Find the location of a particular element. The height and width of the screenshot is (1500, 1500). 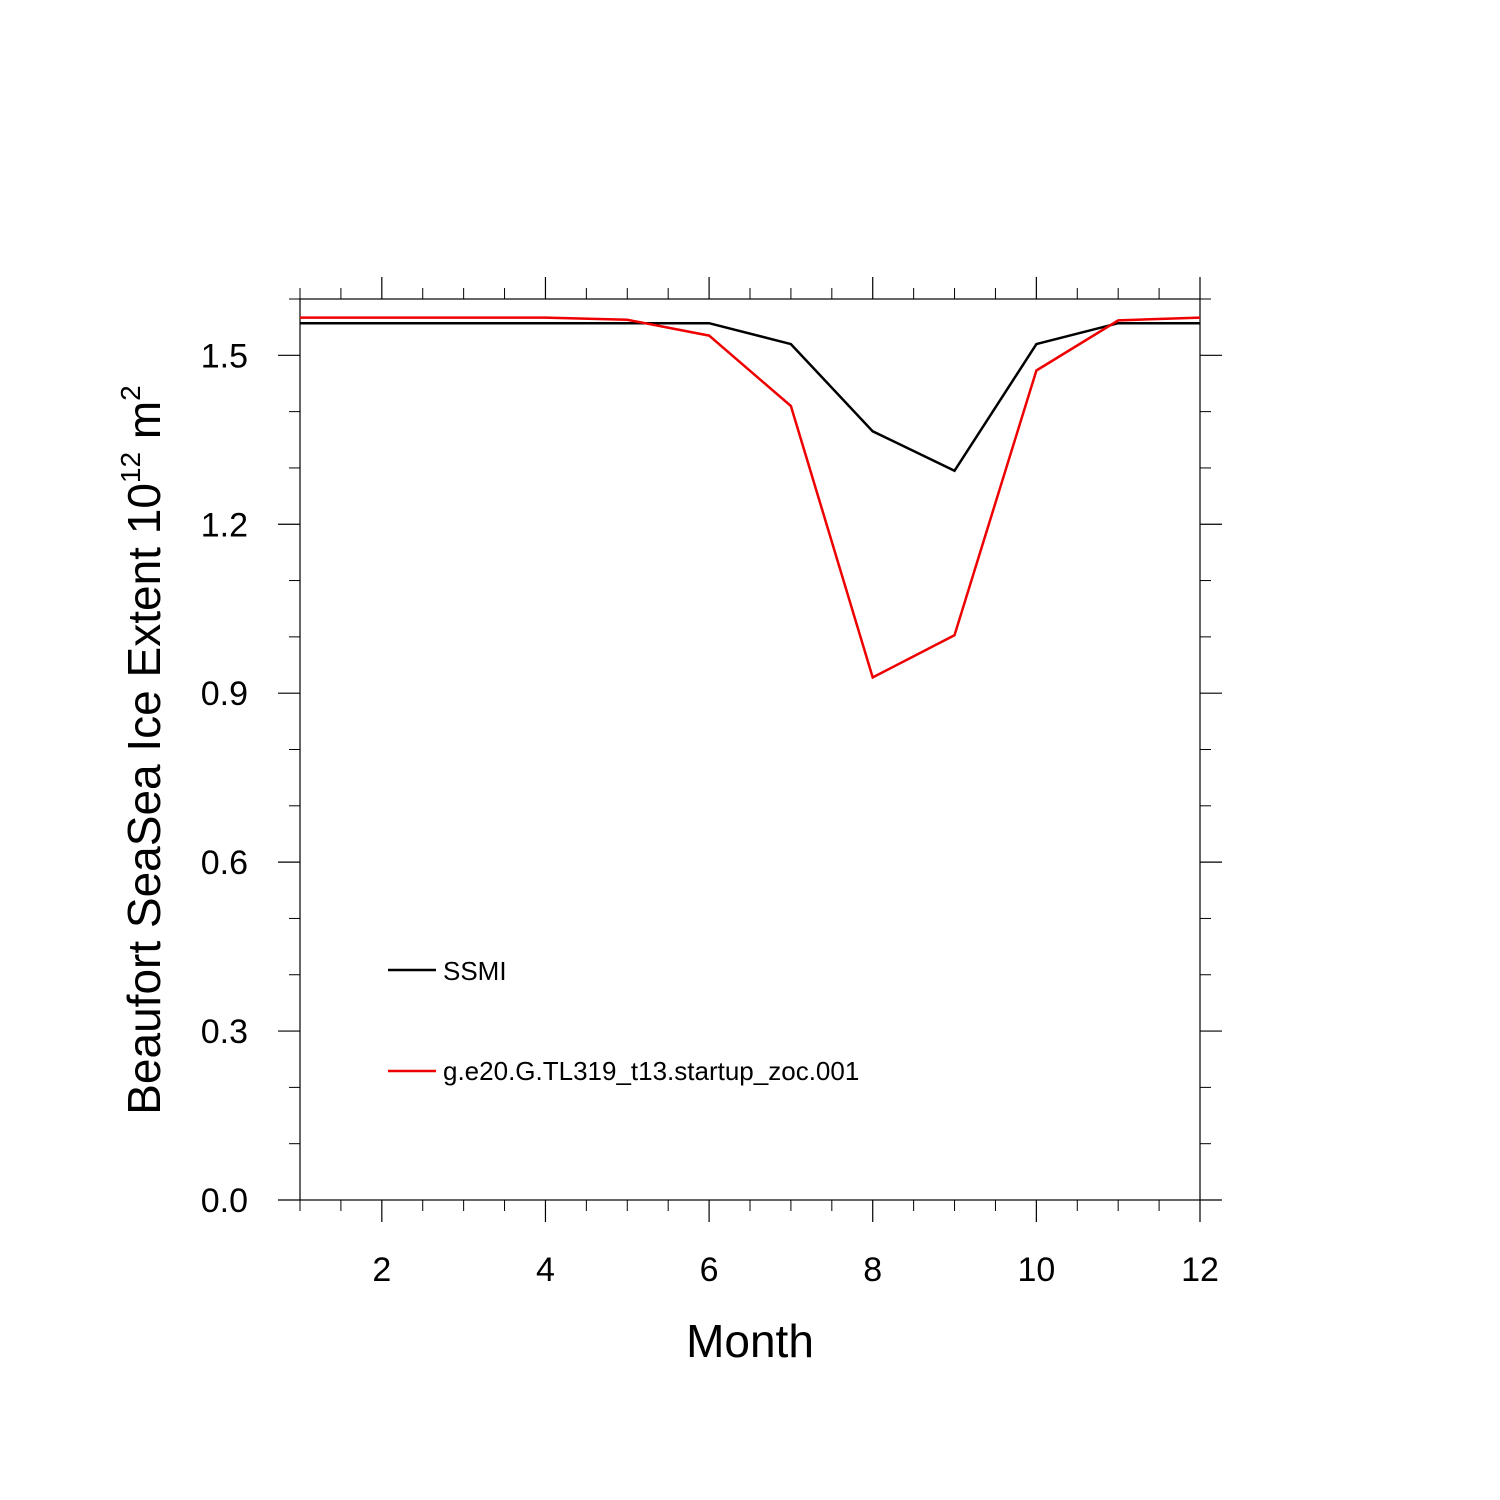

x-tick-label: 2 is located at coordinates (381, 1270).